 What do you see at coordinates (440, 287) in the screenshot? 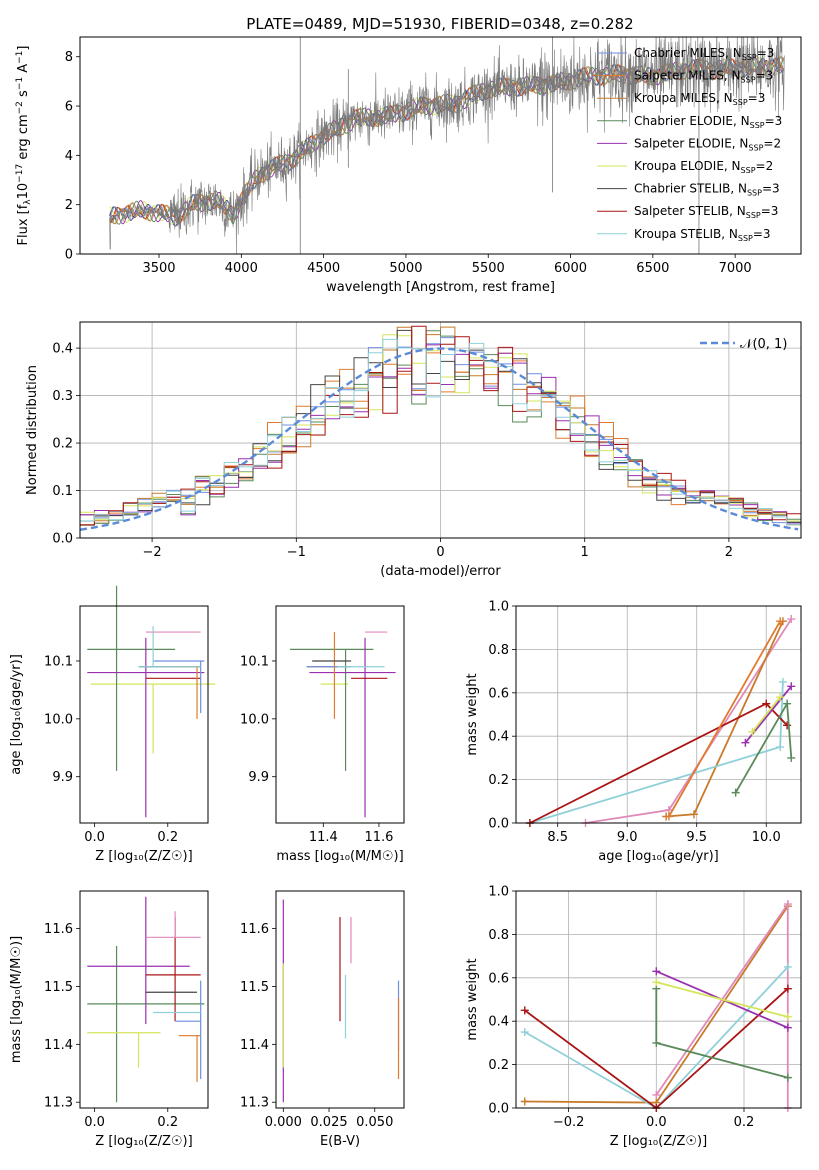
I see `spectrum-xlabel: wavelength [Angstrom, rest frame]` at bounding box center [440, 287].